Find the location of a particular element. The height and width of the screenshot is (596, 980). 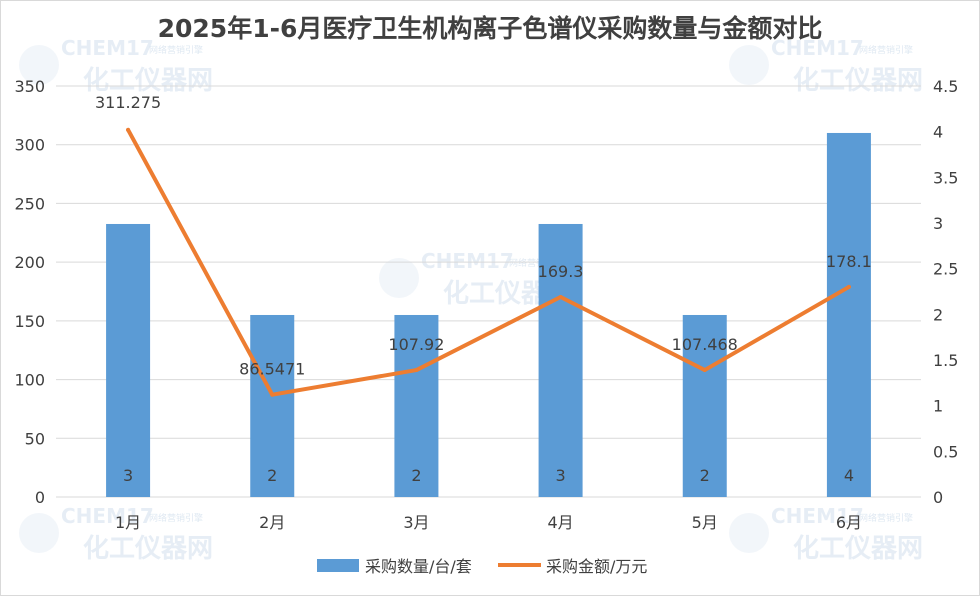

right-axis-tick-label: 0 is located at coordinates (938, 497).